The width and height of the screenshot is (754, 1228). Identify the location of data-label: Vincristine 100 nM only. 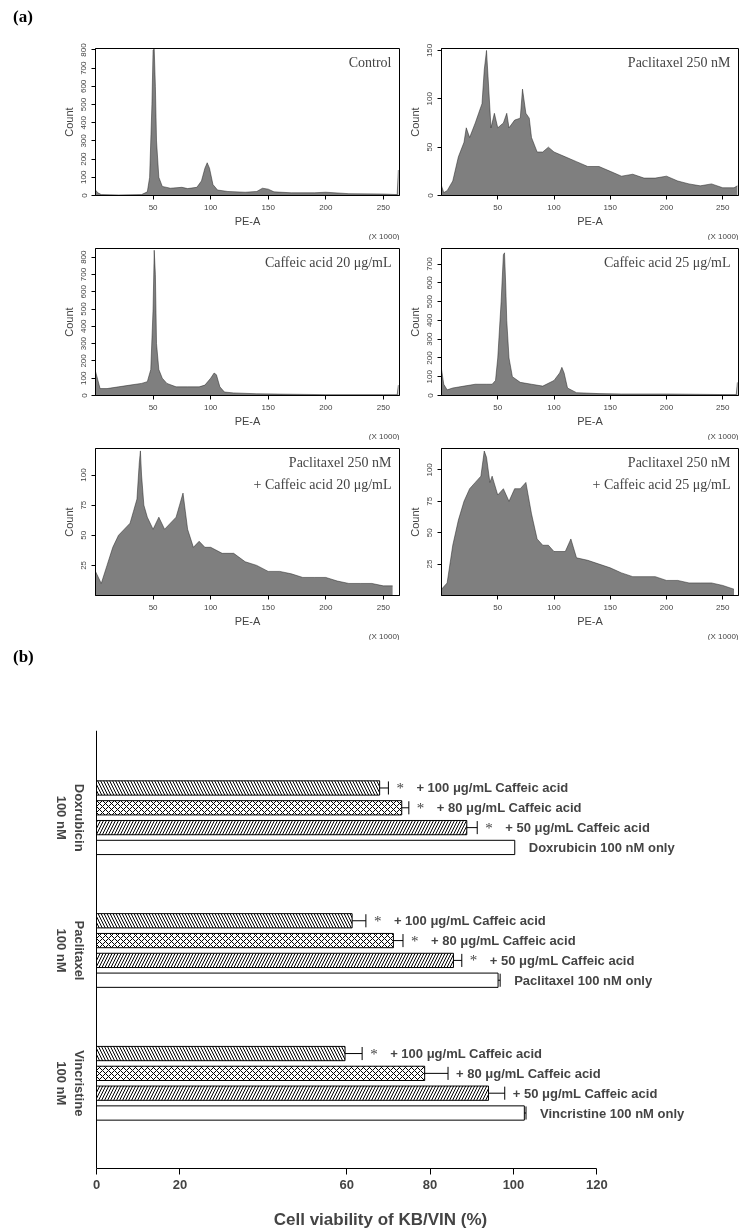
(613, 1113).